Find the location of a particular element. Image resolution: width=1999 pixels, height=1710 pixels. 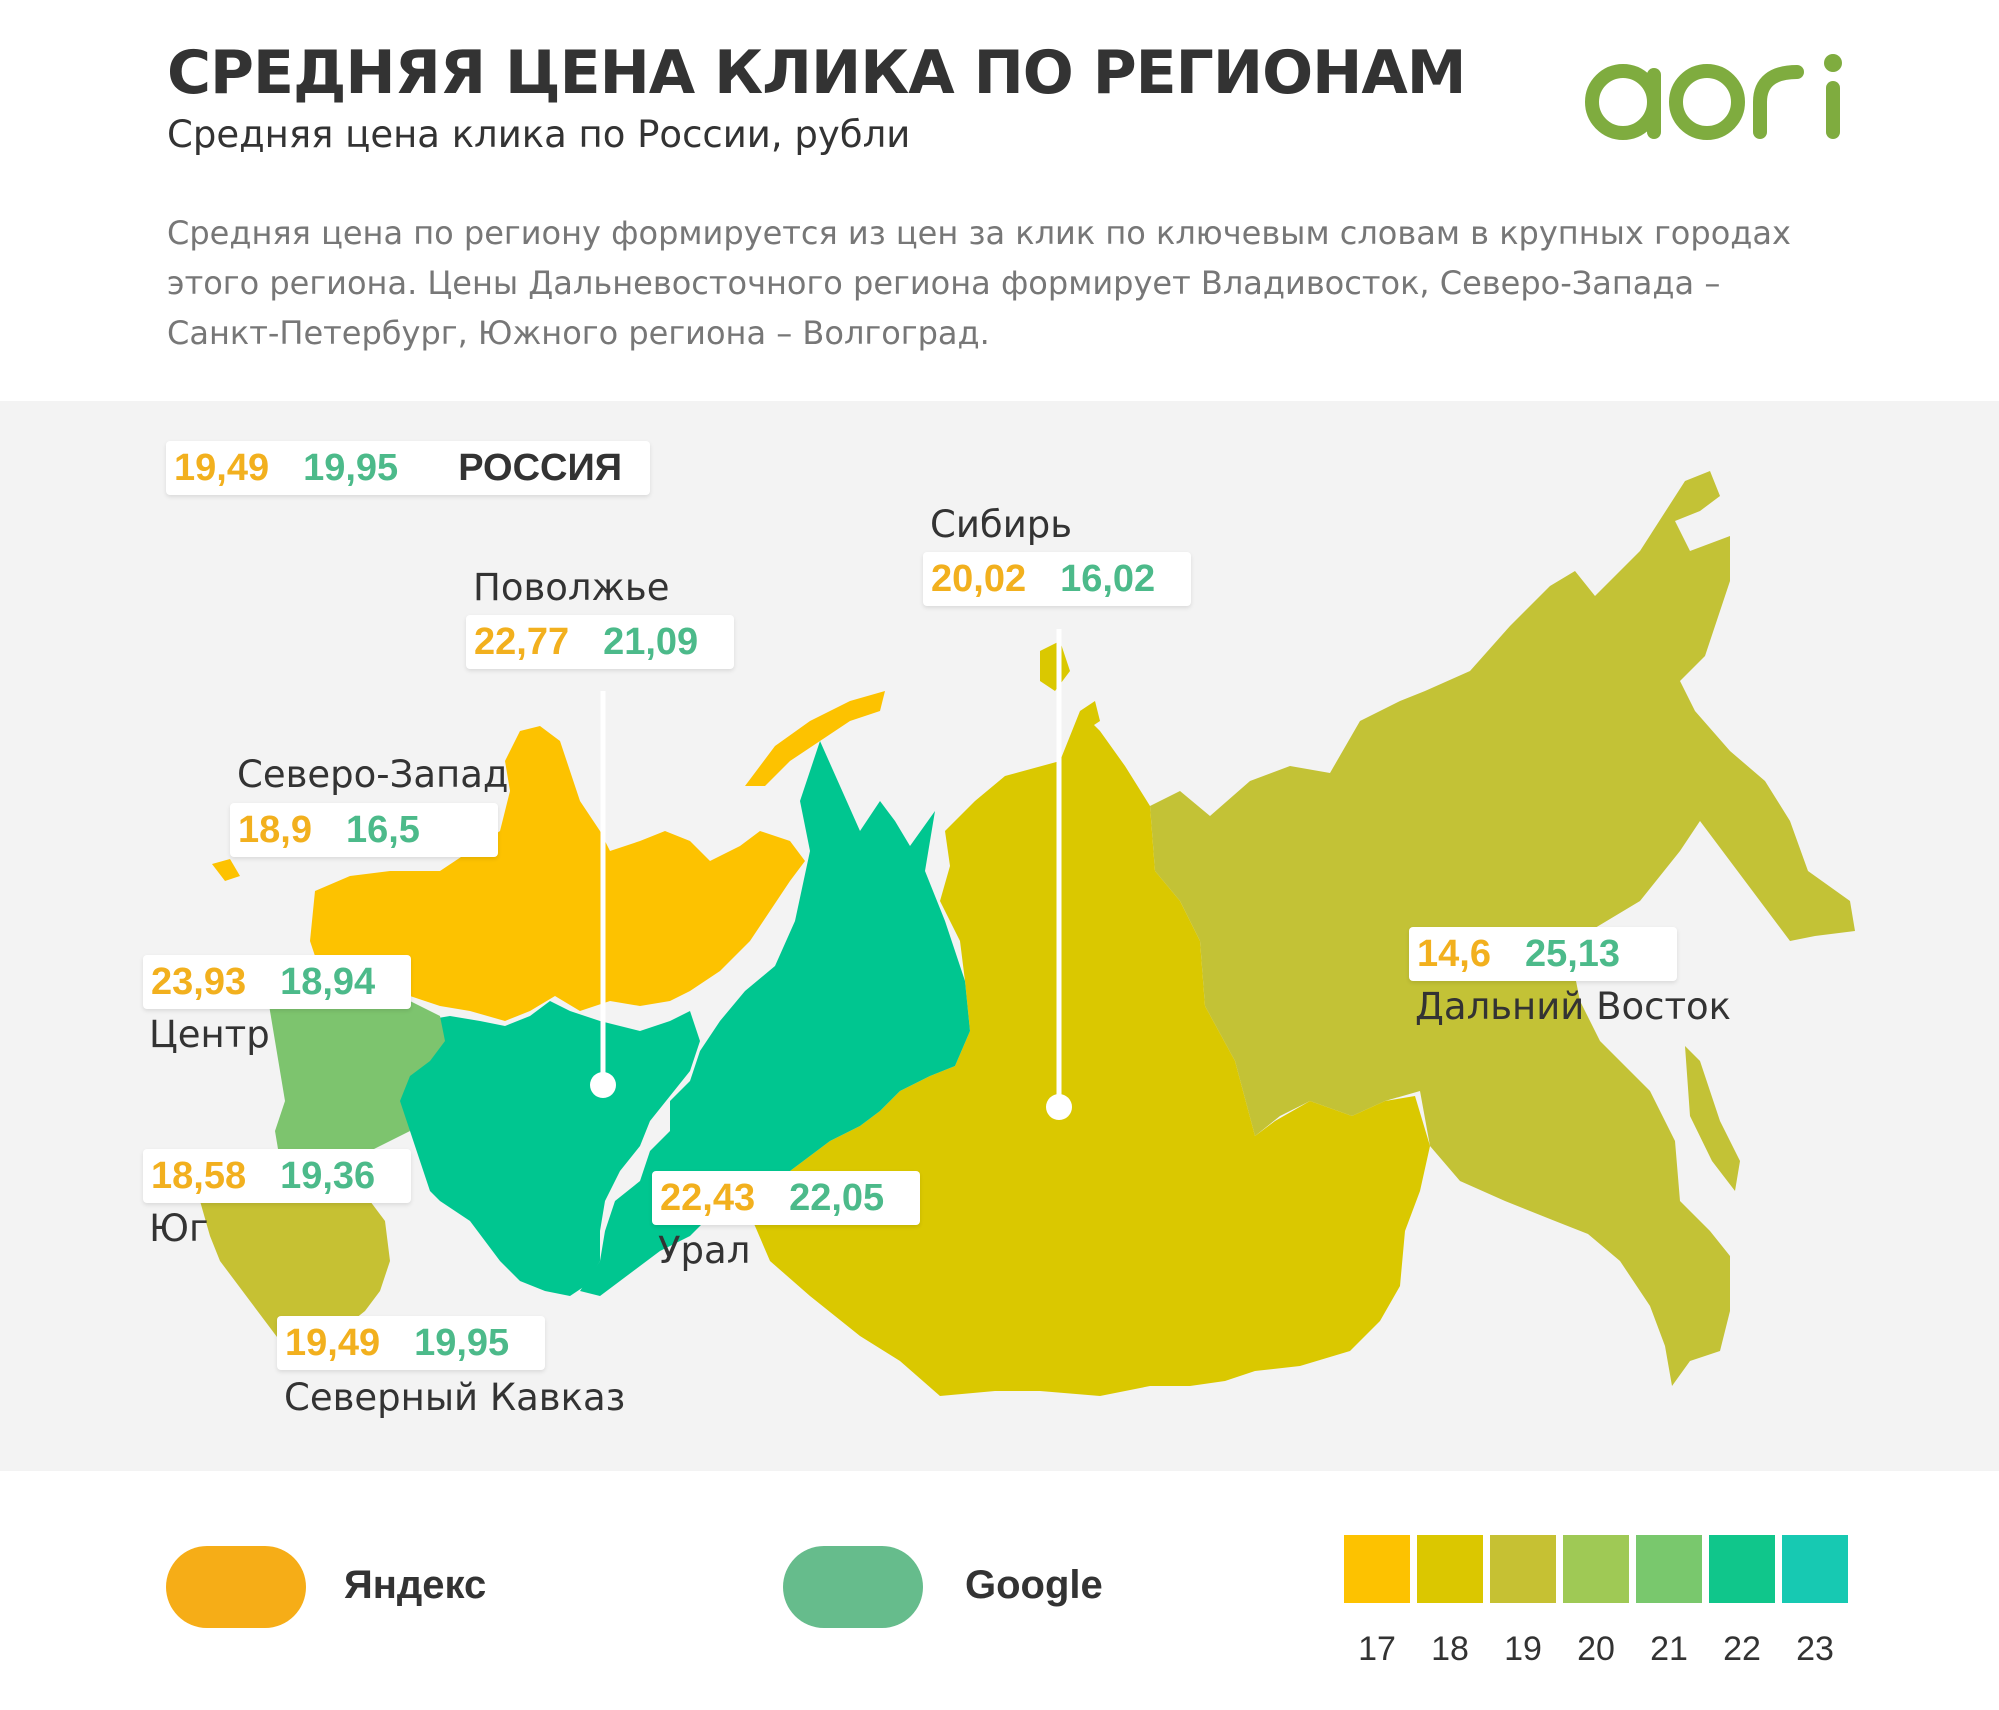

scale-label: 22 is located at coordinates (1742, 1649).